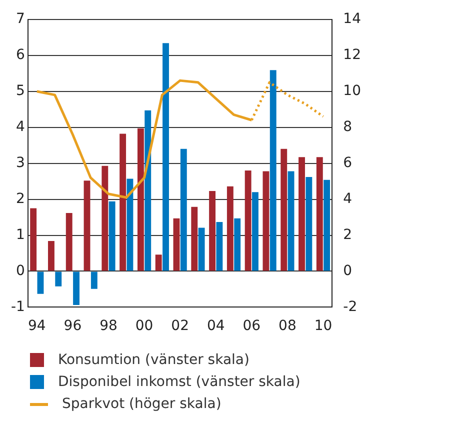  I want to click on y-tick-label: 4, so click(21, 126).